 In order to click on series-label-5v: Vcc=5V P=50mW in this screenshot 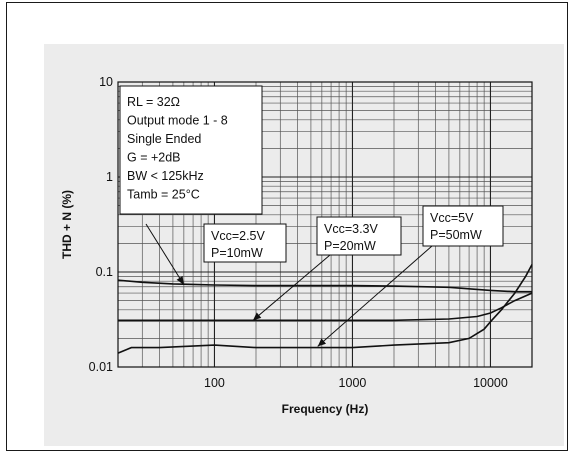, I will do `click(463, 226)`.